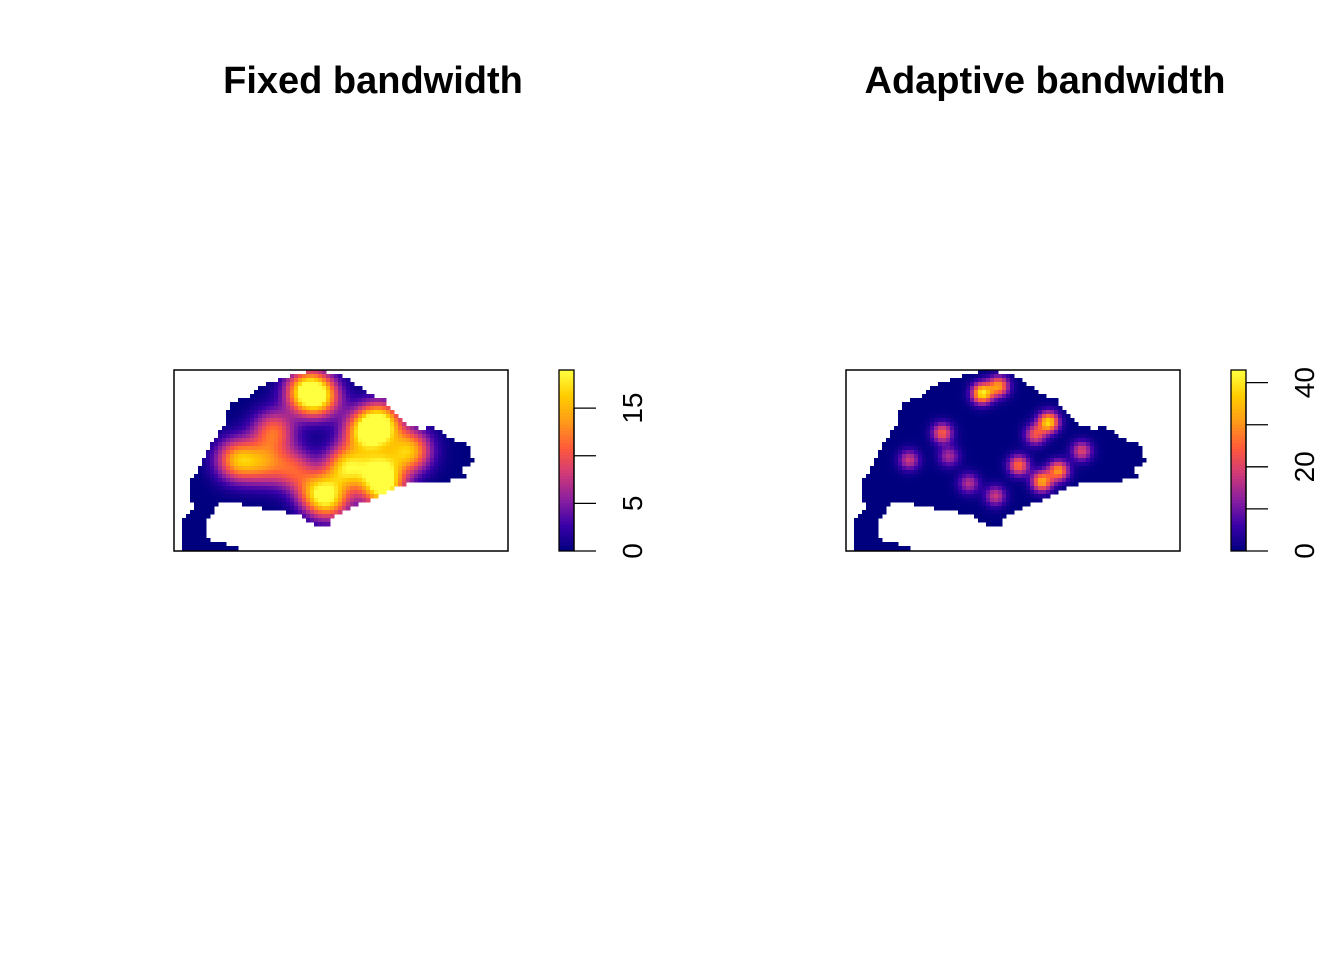 The image size is (1344, 960). What do you see at coordinates (1000, 460) in the screenshot?
I see `density-map` at bounding box center [1000, 460].